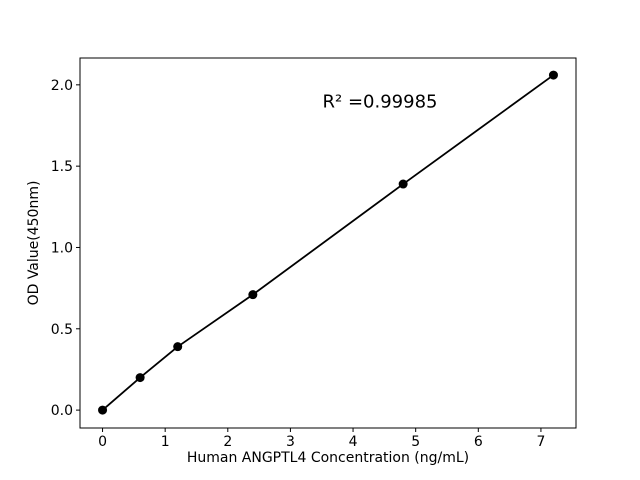 This screenshot has width=640, height=480. I want to click on y-tick-label: 2.0, so click(62, 86).